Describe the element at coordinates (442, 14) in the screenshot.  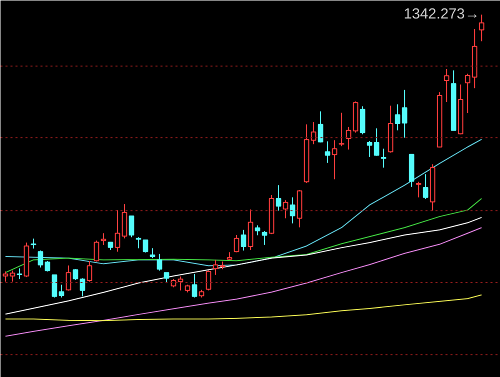
I see `annotation: 1342.273→` at that location.